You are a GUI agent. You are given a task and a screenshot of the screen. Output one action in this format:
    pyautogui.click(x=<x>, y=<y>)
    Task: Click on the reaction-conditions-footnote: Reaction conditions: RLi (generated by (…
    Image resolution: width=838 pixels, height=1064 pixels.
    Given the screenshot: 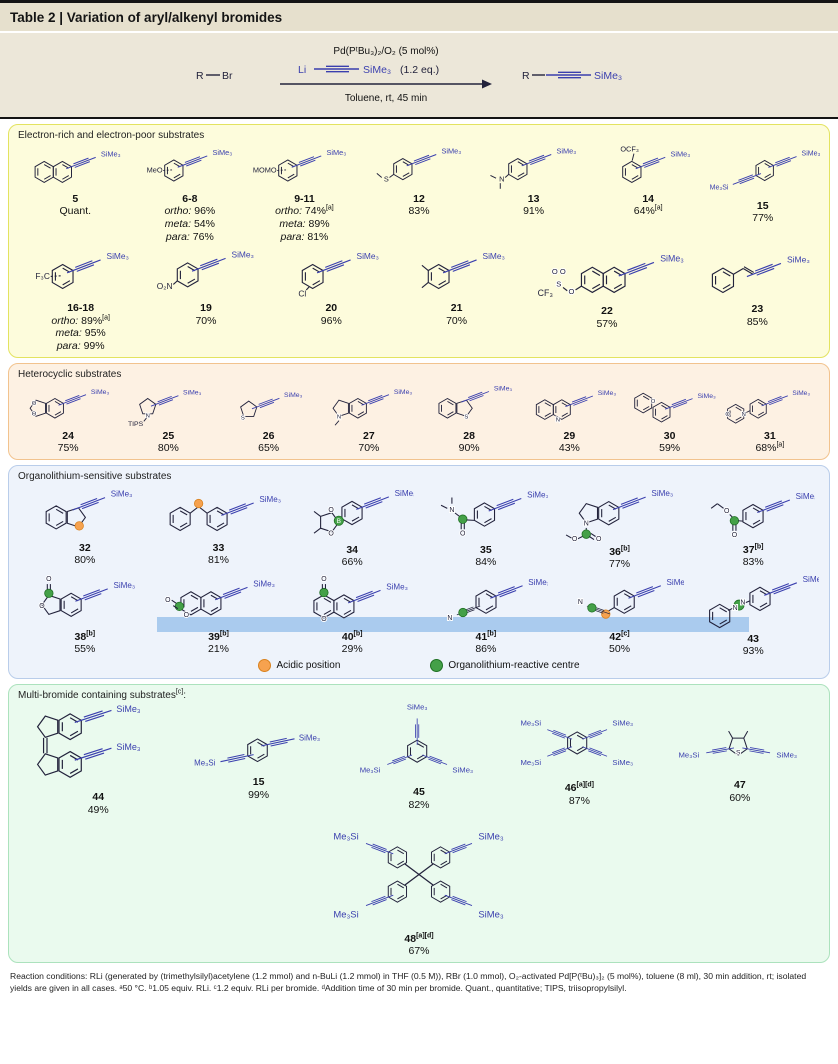 What is the action you would take?
    pyautogui.click(x=408, y=982)
    